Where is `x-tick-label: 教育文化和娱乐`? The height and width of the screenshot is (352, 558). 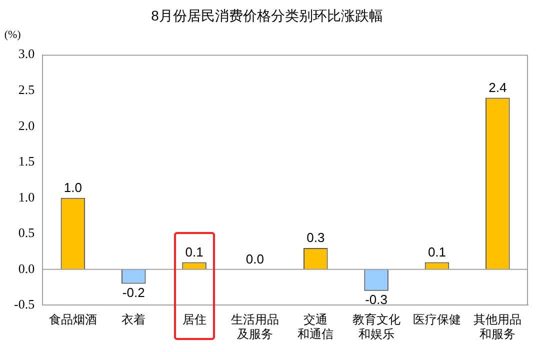
x-tick-label: 教育文化和娱乐 is located at coordinates (376, 327).